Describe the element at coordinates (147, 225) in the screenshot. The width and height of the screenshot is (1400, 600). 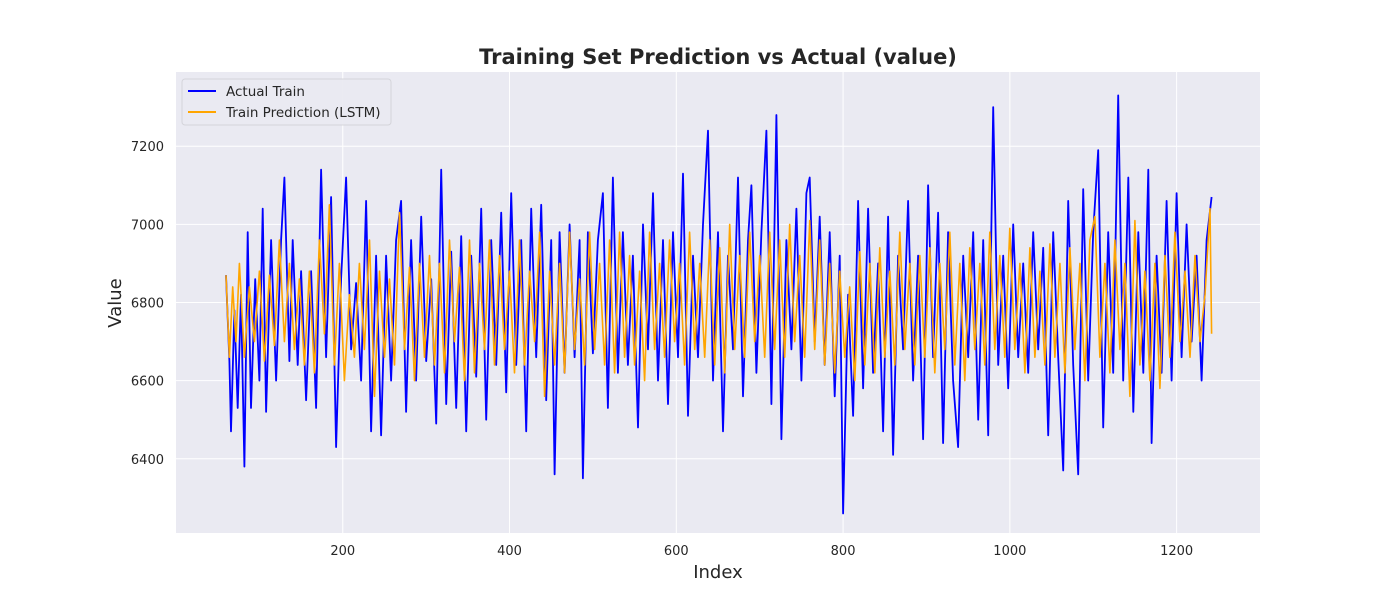
I see `y-tick-label: 7000` at that location.